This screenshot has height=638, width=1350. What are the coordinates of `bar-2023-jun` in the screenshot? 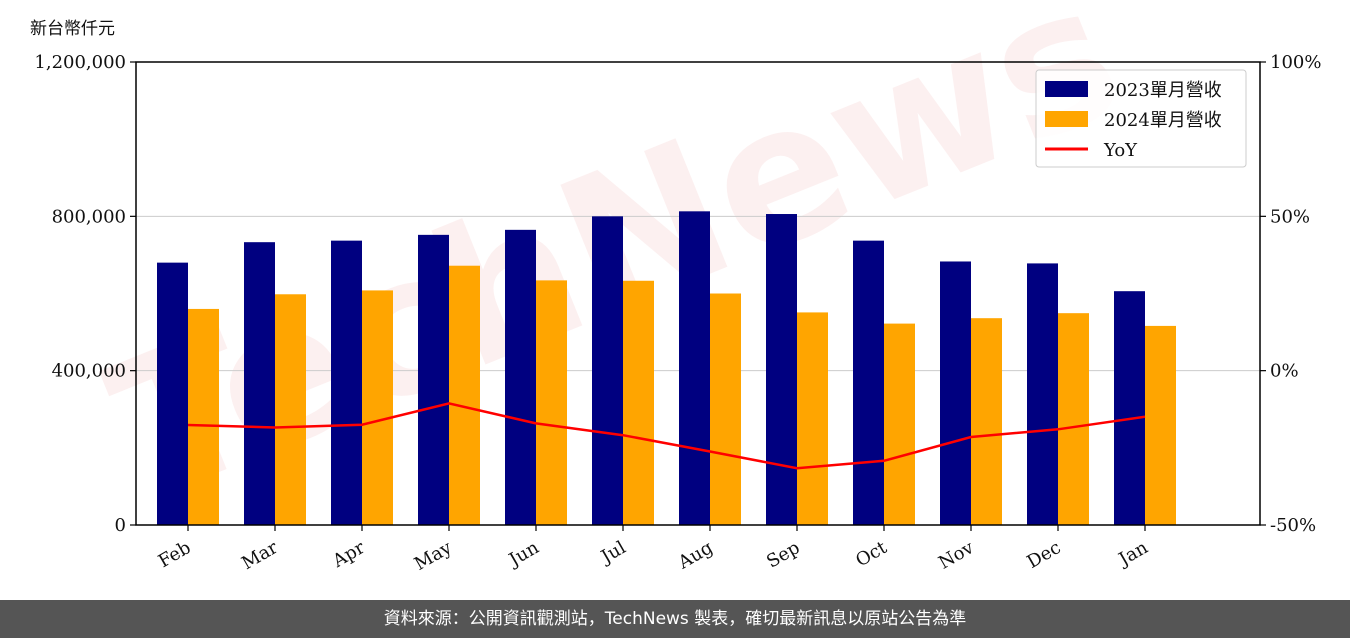 It's located at (520, 377).